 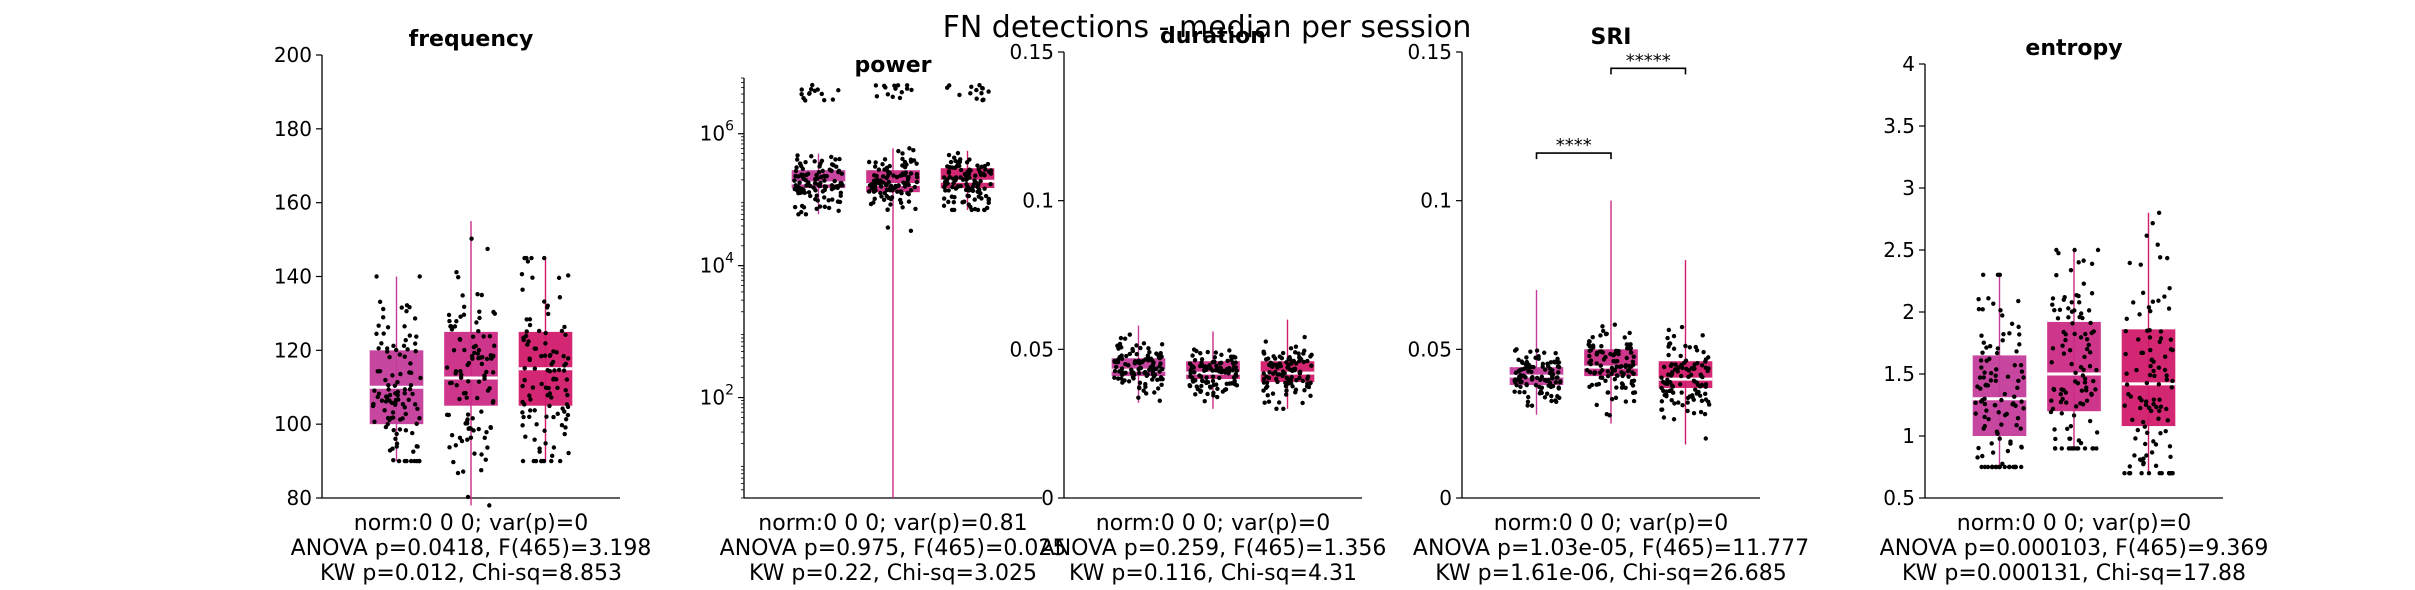 What do you see at coordinates (1429, 349) in the screenshot?
I see `y-tick-label: 0.05` at bounding box center [1429, 349].